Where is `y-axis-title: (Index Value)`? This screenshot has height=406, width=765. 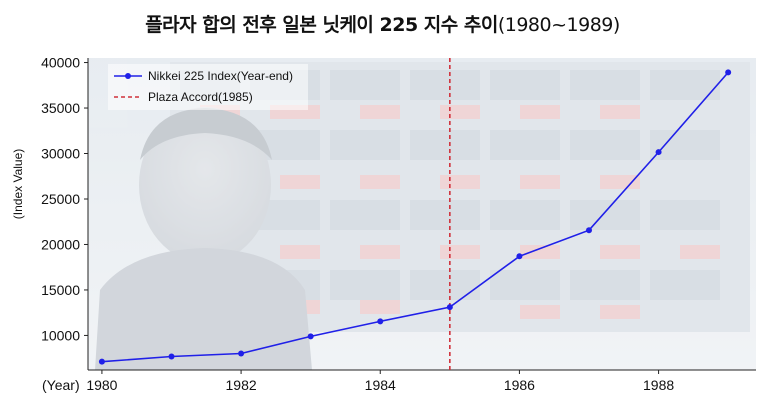 y-axis-title: (Index Value) is located at coordinates (18, 184).